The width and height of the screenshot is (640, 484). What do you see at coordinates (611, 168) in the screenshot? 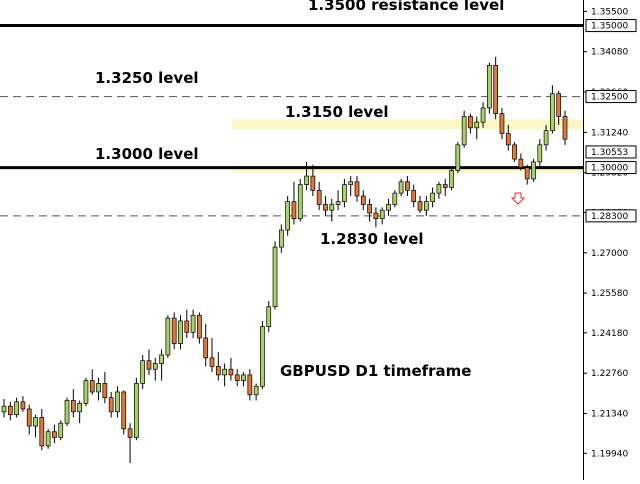
I see `level-13000-price-tag: 1.30000` at bounding box center [611, 168].